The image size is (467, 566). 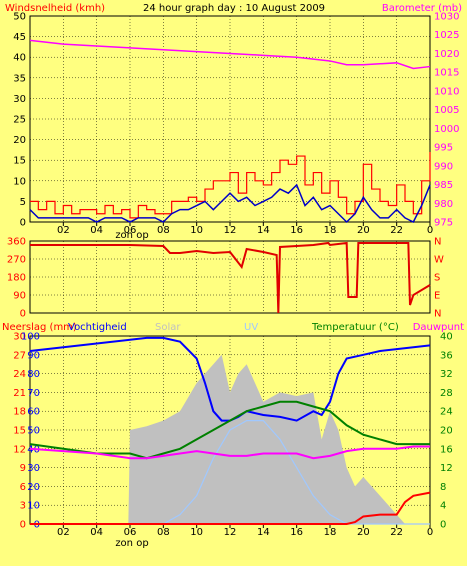 I want to click on sunrise-label-top: zon op, so click(x=131, y=235).